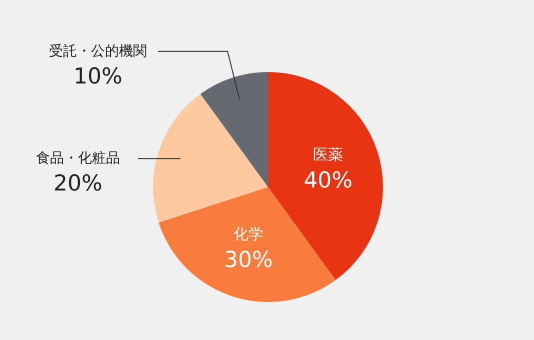  Describe the element at coordinates (98, 51) in the screenshot. I see `slice-label: 受託・公的機関` at that location.